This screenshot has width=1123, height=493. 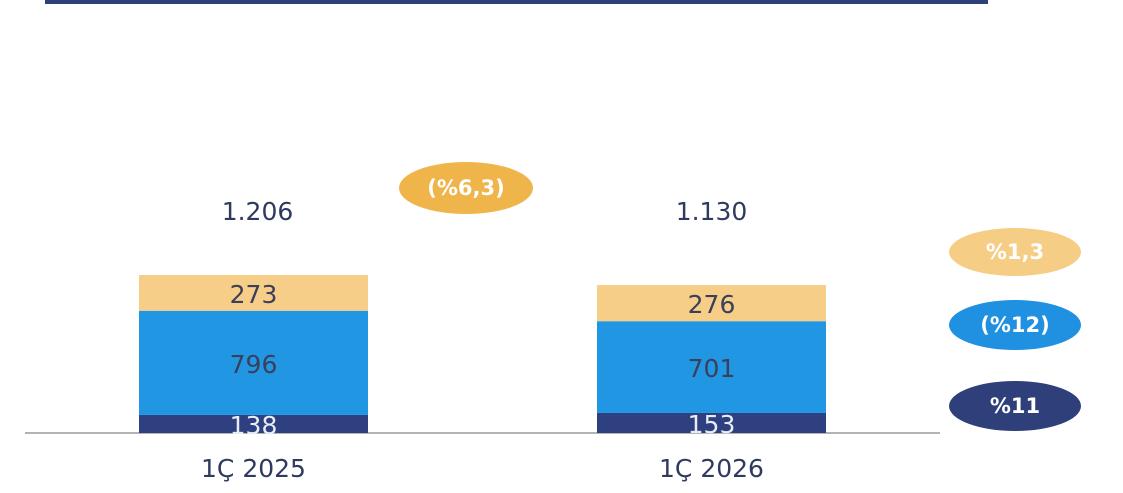 I want to click on change-badge-label: %11, so click(x=1015, y=406).